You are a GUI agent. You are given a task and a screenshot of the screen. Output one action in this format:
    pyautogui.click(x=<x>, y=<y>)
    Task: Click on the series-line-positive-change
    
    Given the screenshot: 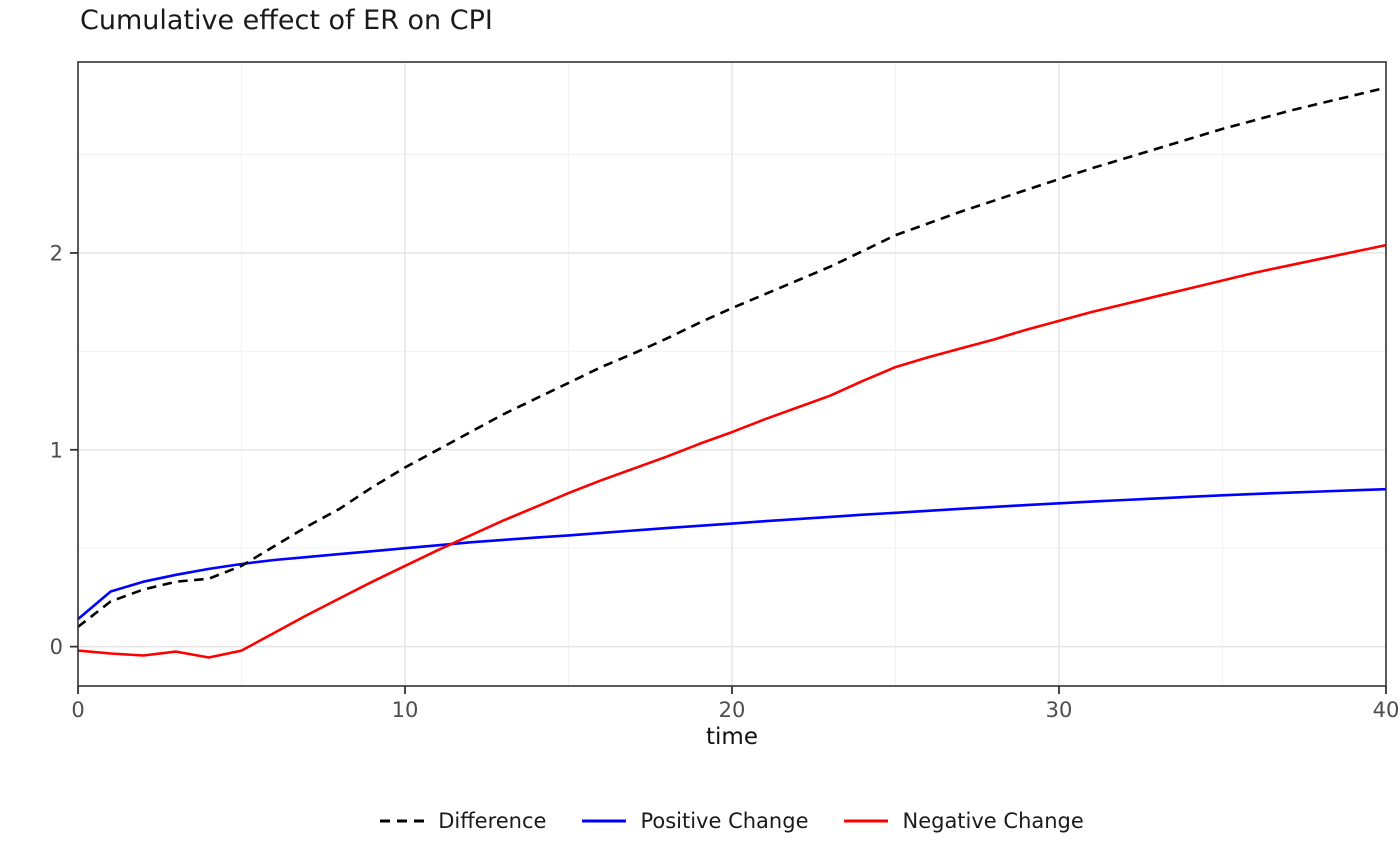 What is the action you would take?
    pyautogui.click(x=732, y=554)
    